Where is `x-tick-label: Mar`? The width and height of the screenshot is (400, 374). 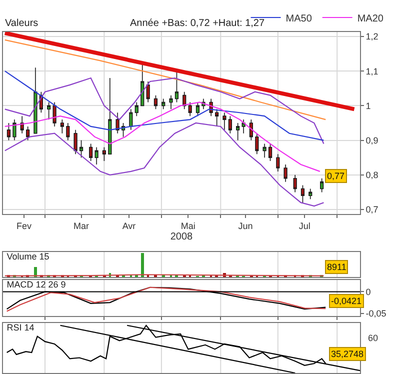
x-tick-label: Mar is located at coordinates (82, 225).